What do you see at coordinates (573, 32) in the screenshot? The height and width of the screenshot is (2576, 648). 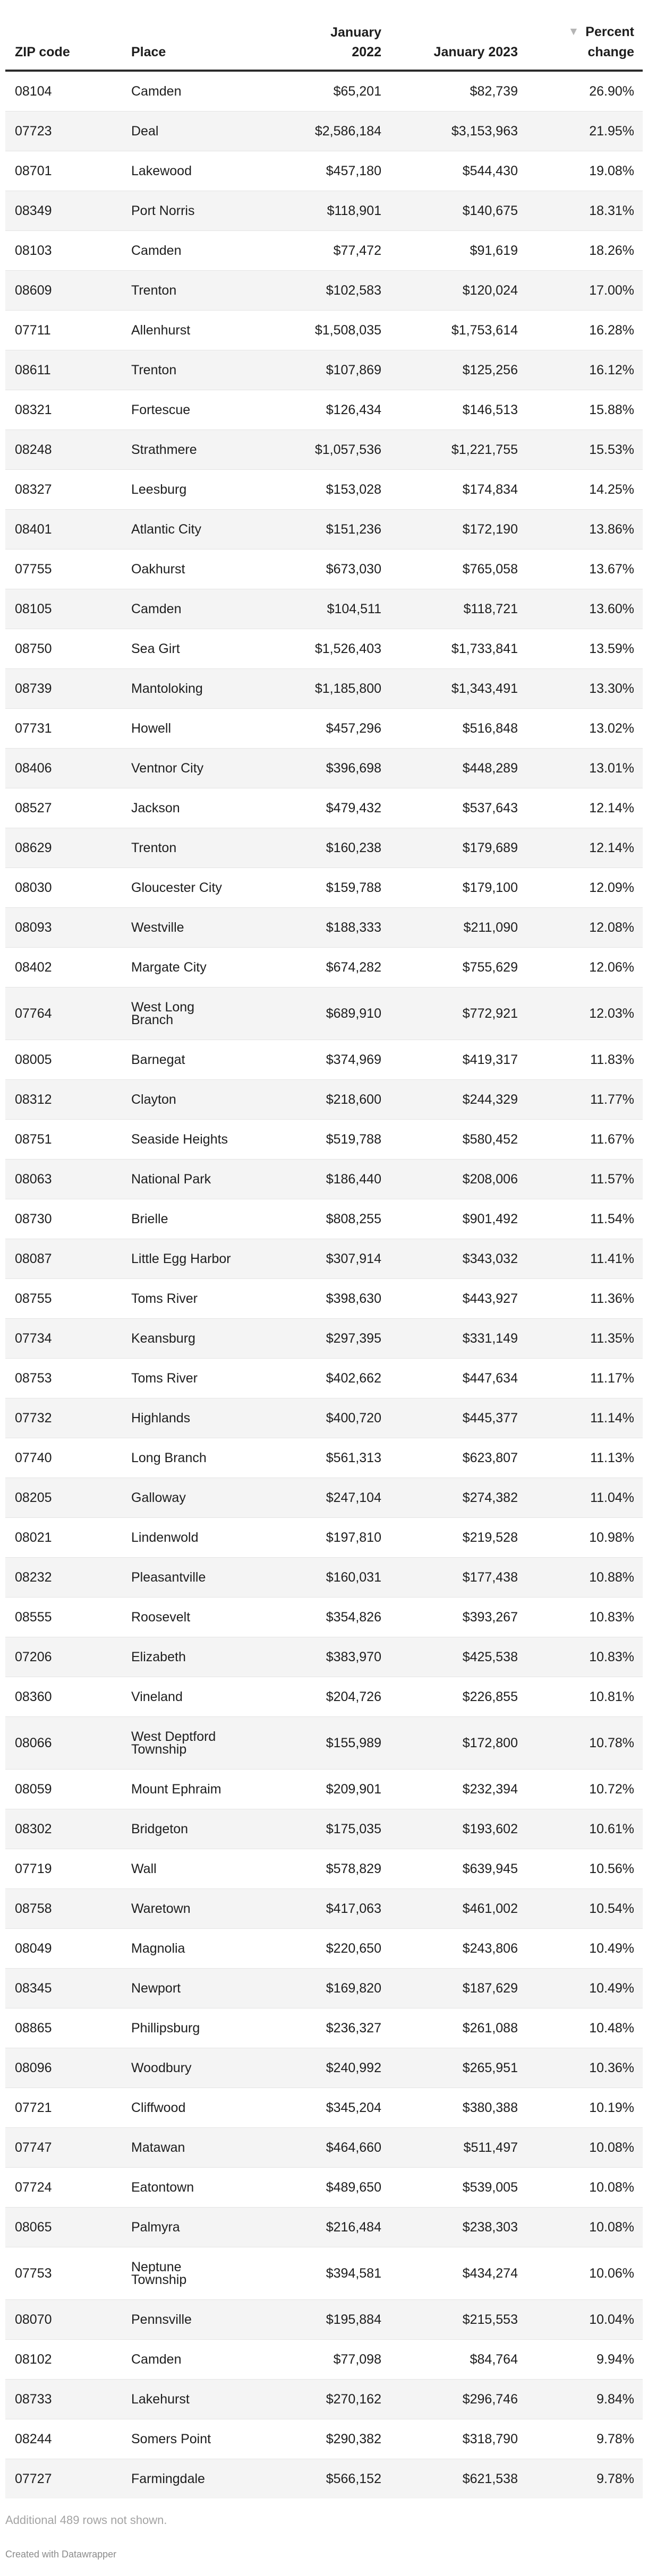 I see `sort-desc-icon: ▼` at bounding box center [573, 32].